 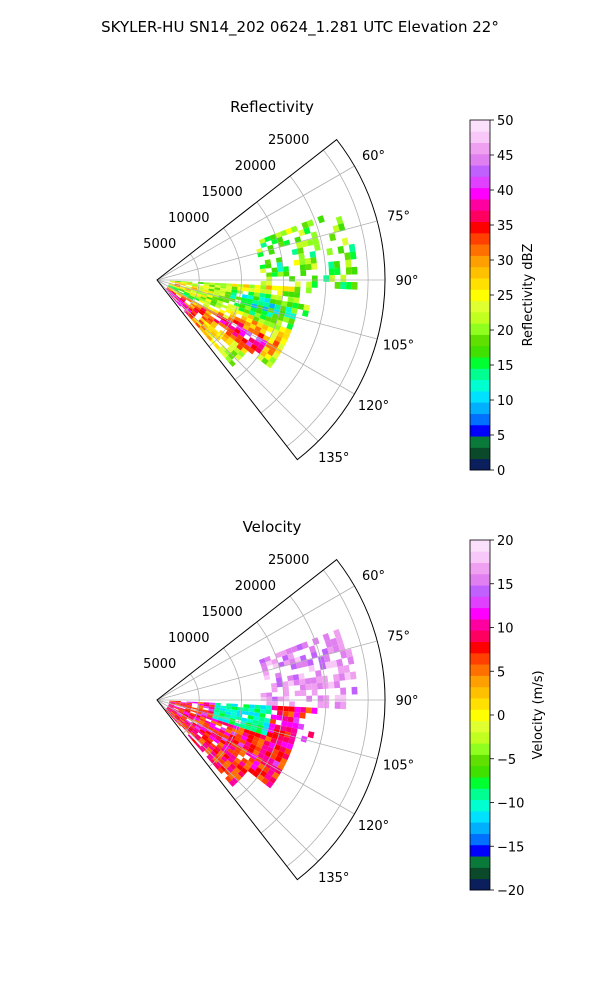 What do you see at coordinates (398, 766) in the screenshot?
I see `azimuth-tick-label: 105°` at bounding box center [398, 766].